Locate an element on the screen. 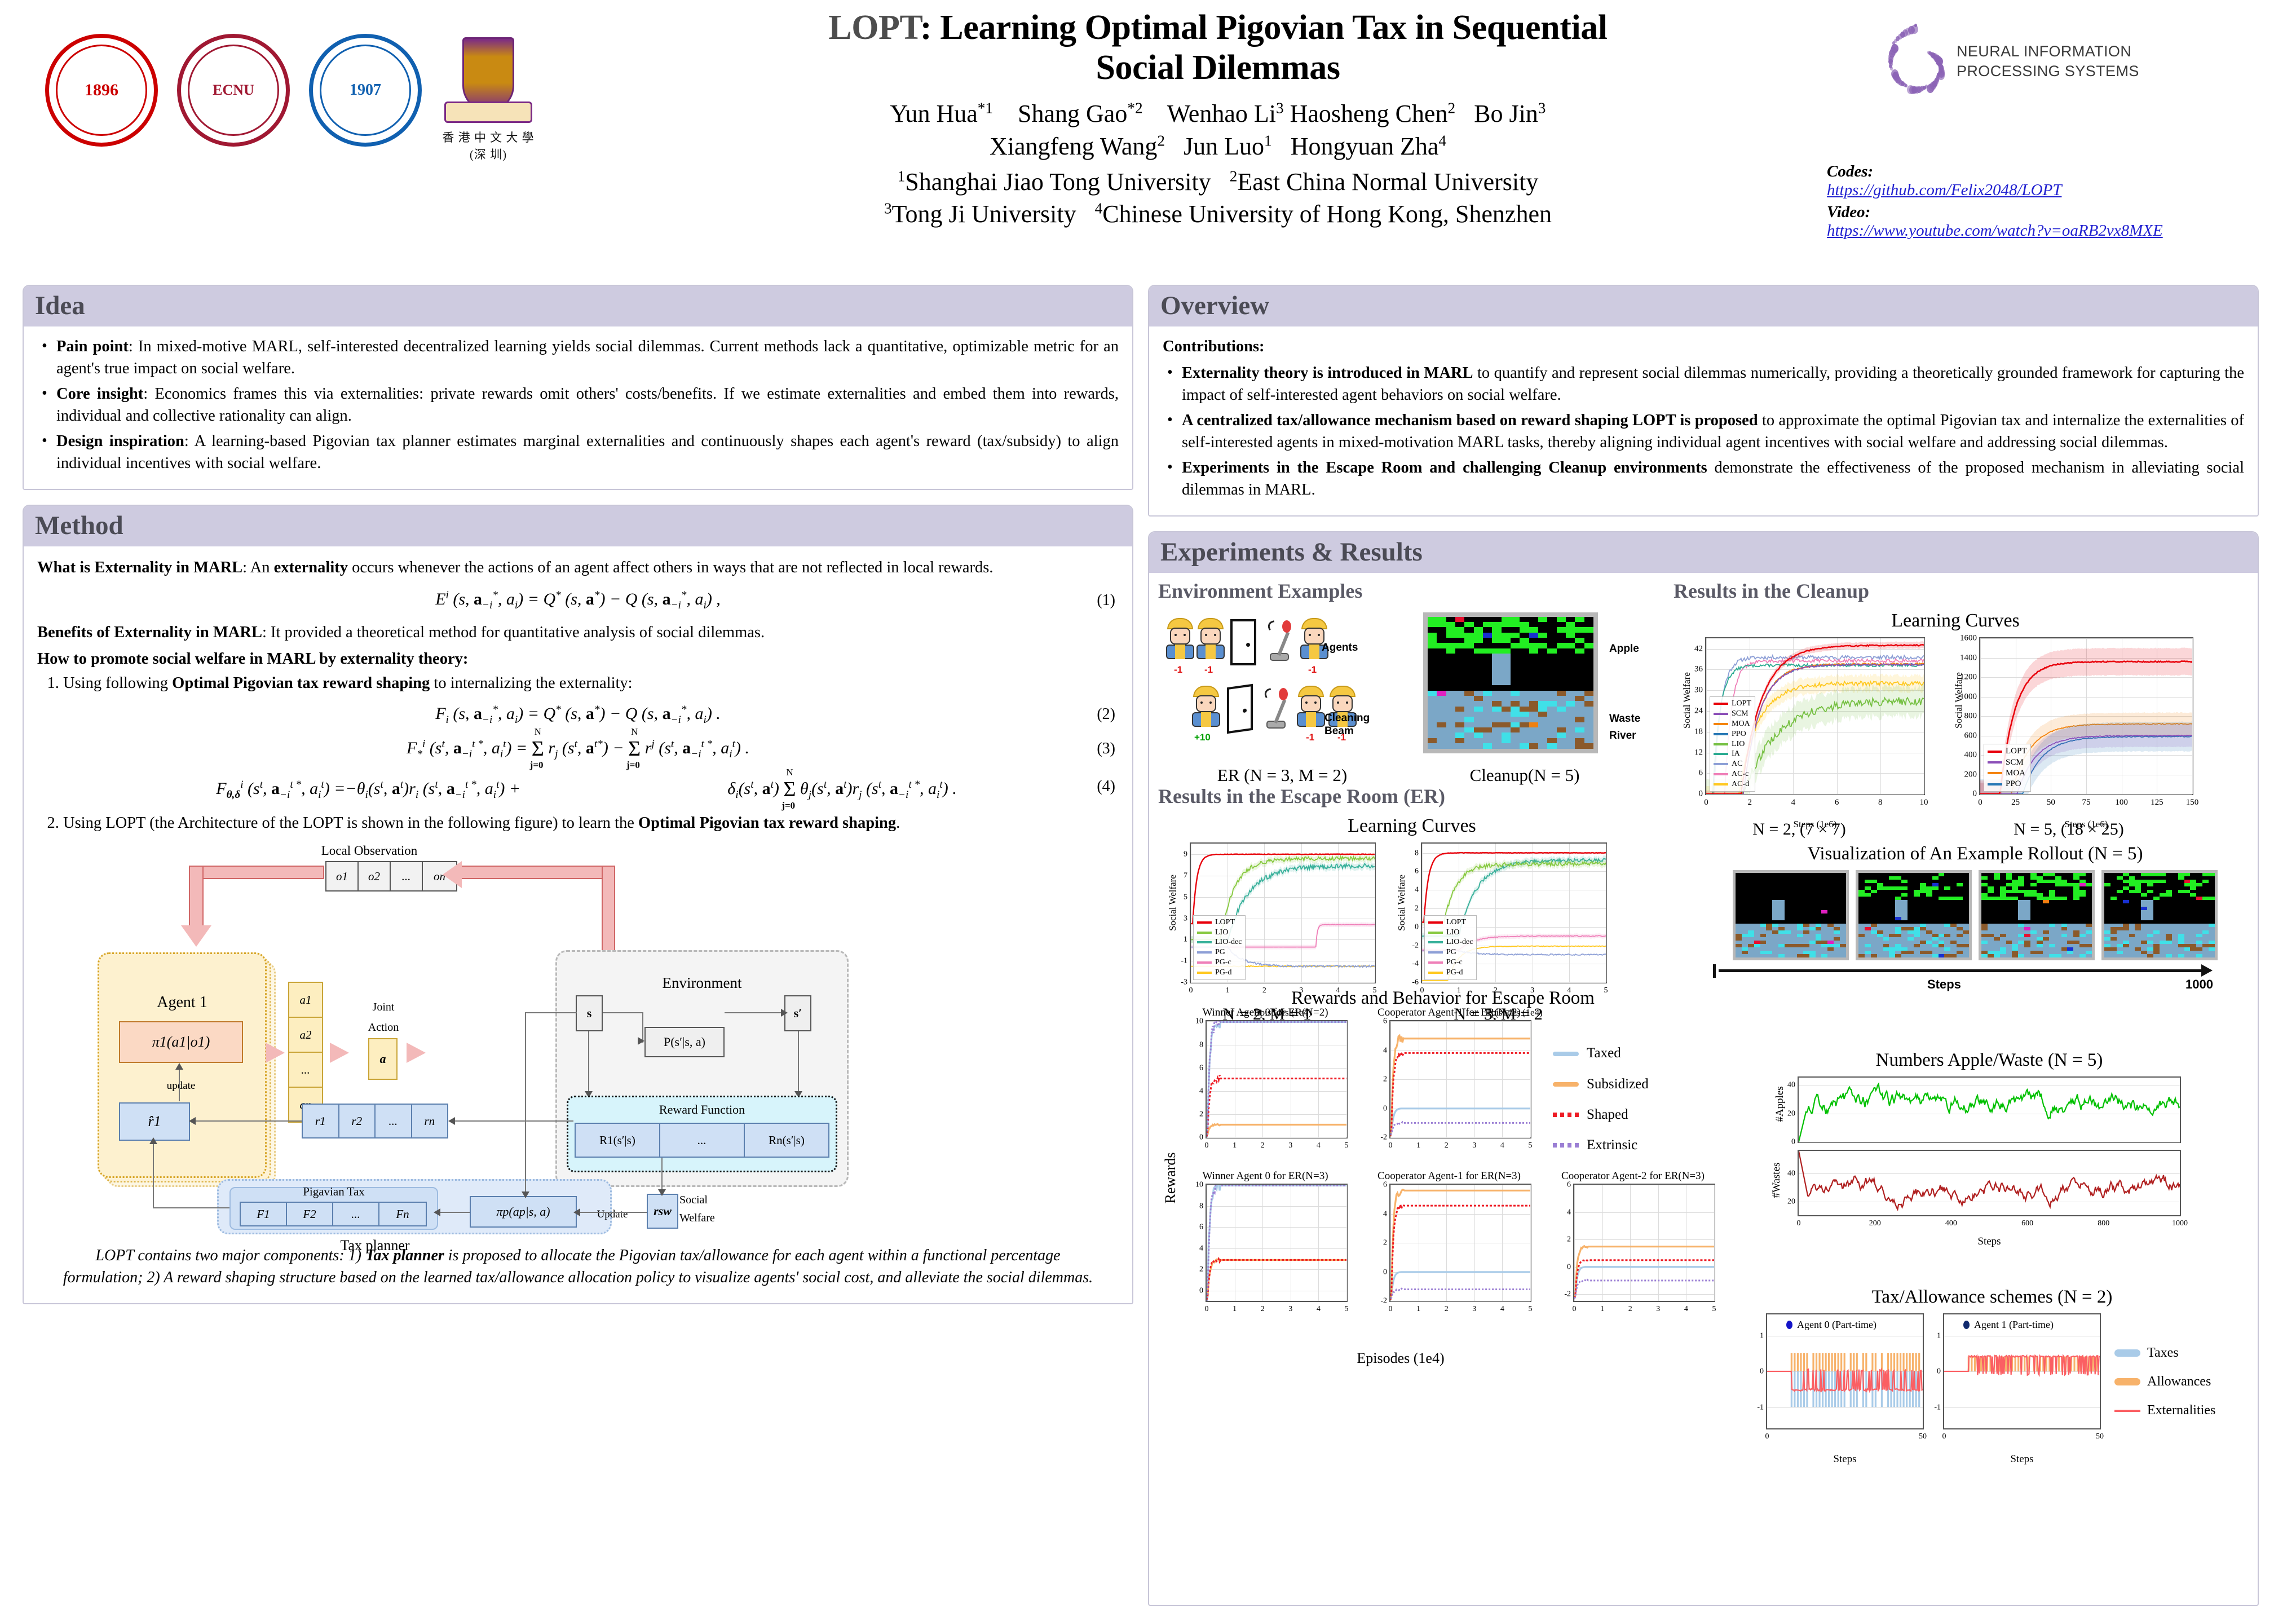 The width and height of the screenshot is (2296, 1624). rvec-cell-0: r1 is located at coordinates (321, 1121).